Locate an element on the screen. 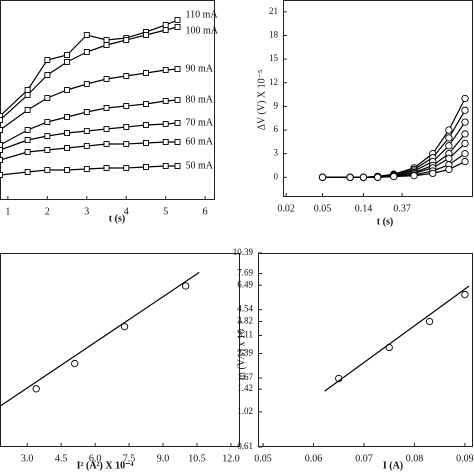  x-tick-label: 3 is located at coordinates (86, 211).